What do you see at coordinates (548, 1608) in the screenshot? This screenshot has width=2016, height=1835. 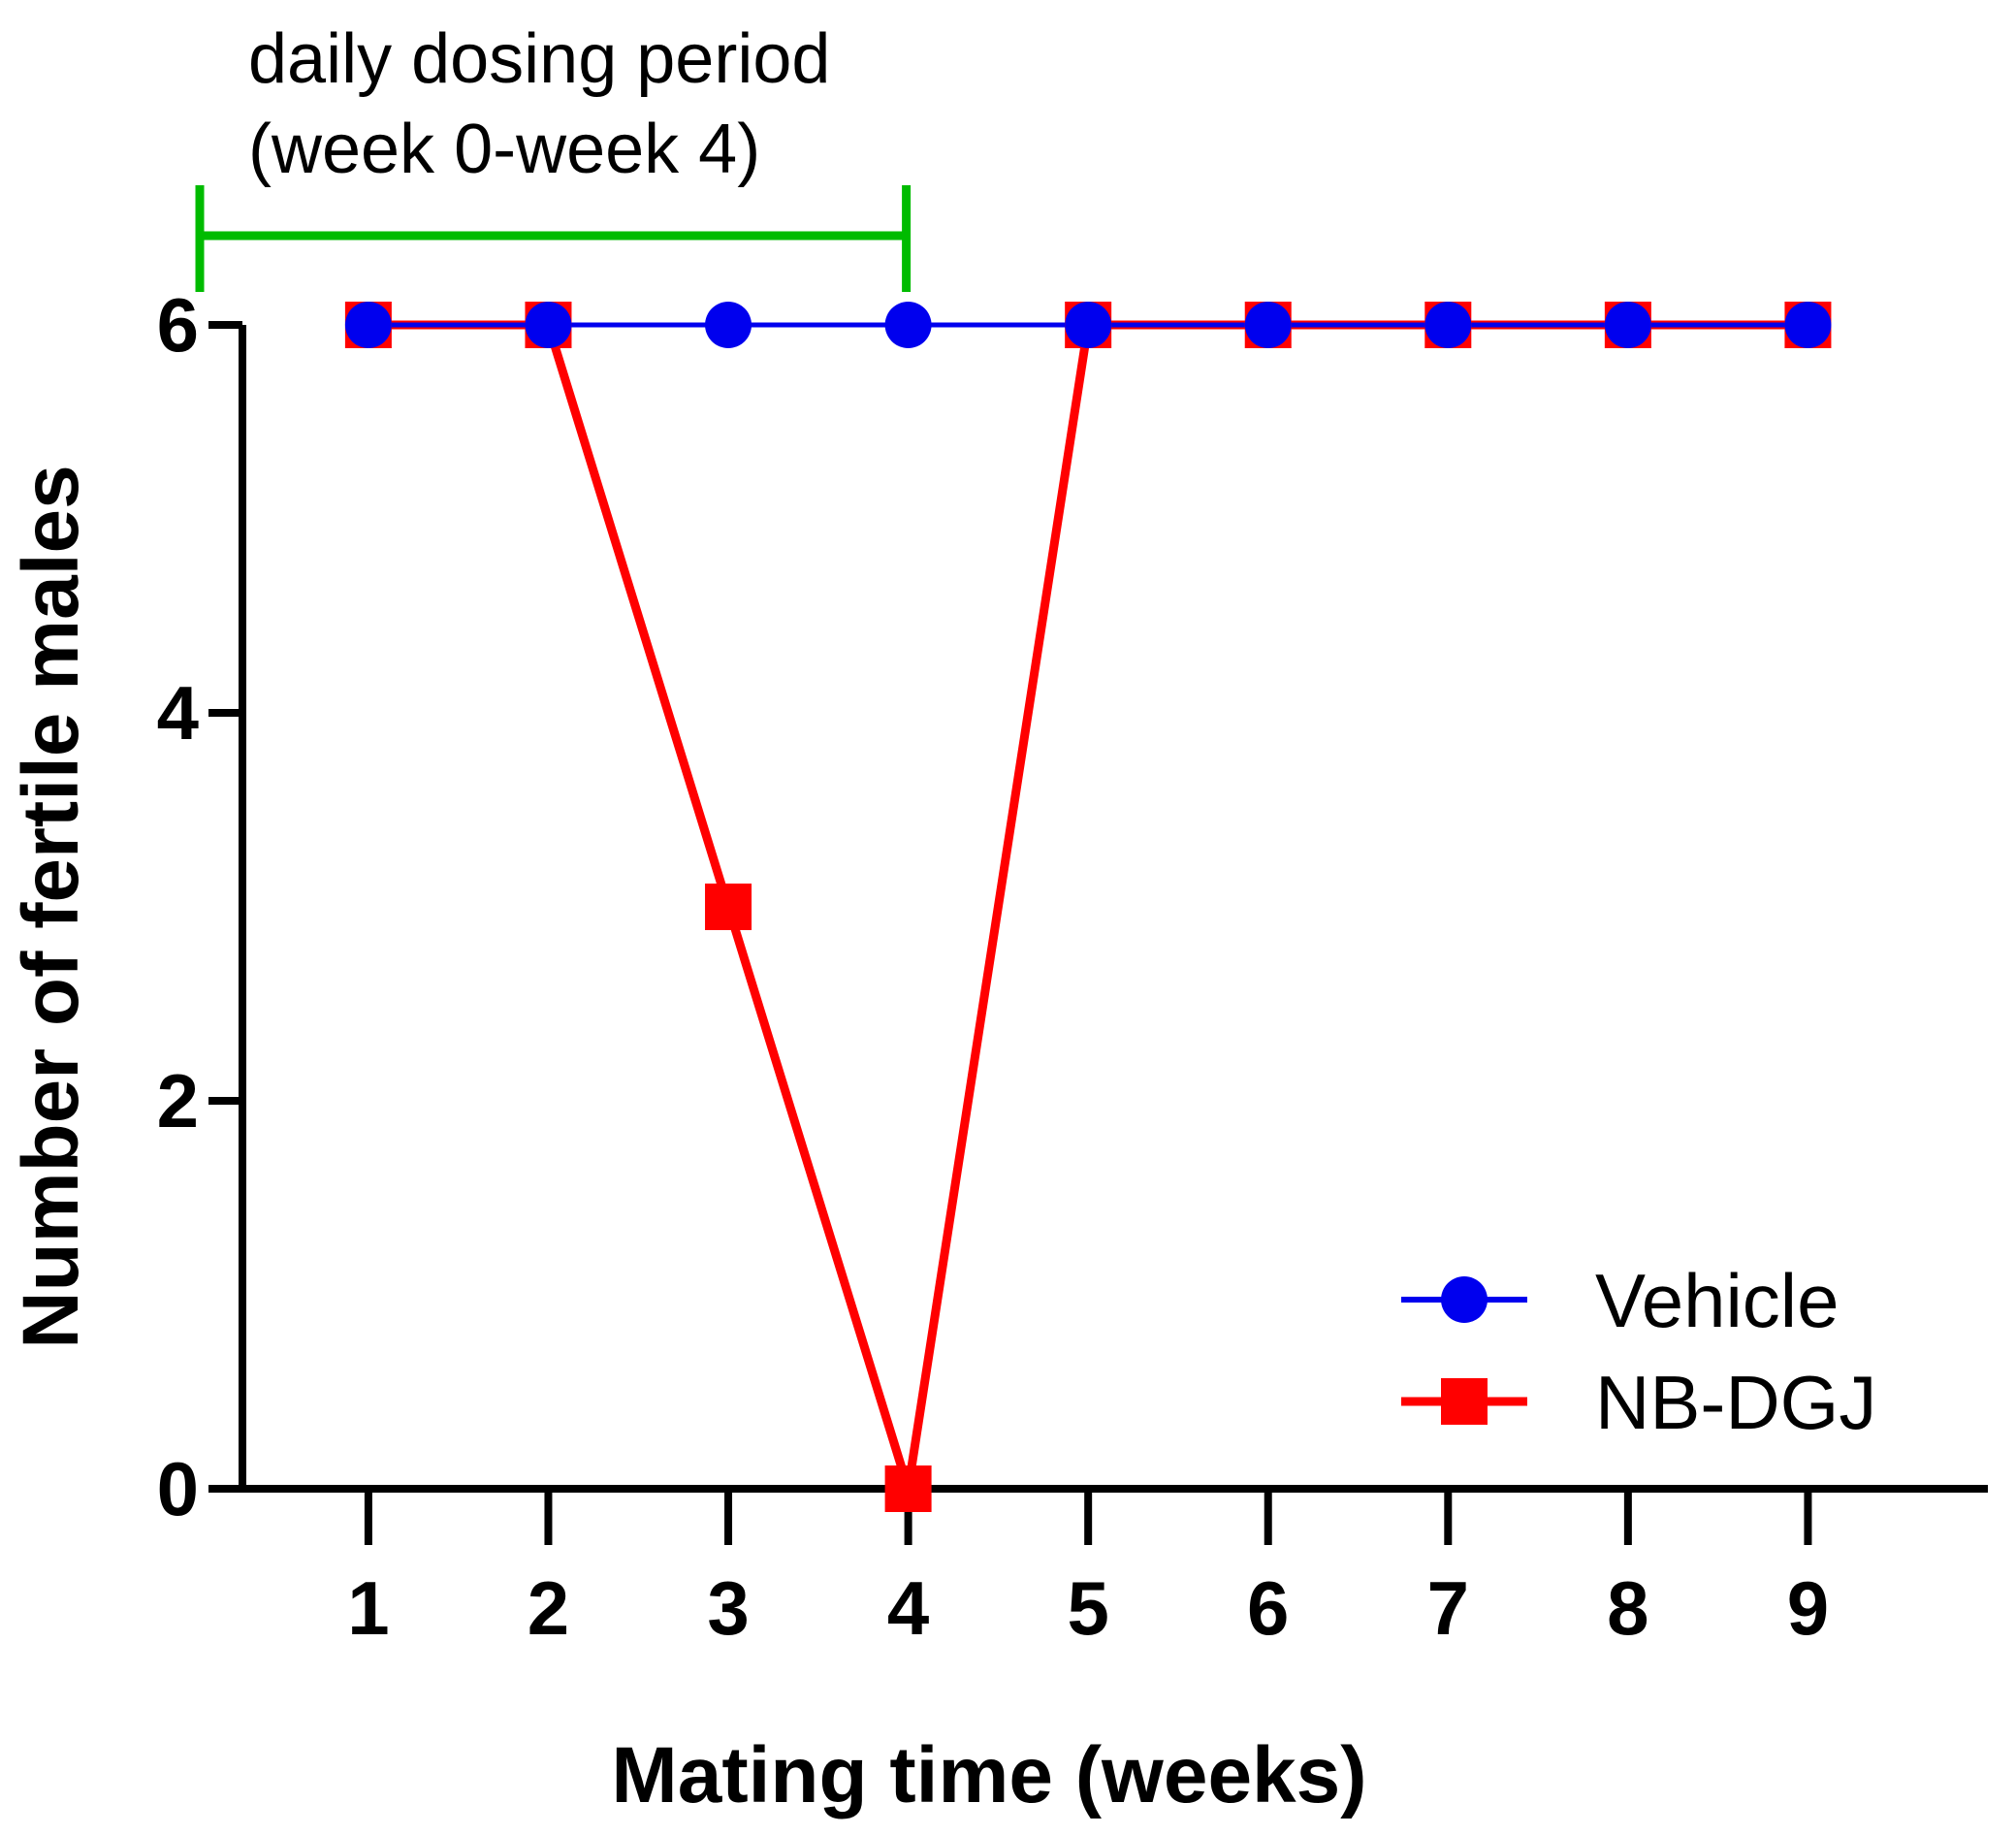 I see `x-tick-label: 2` at bounding box center [548, 1608].